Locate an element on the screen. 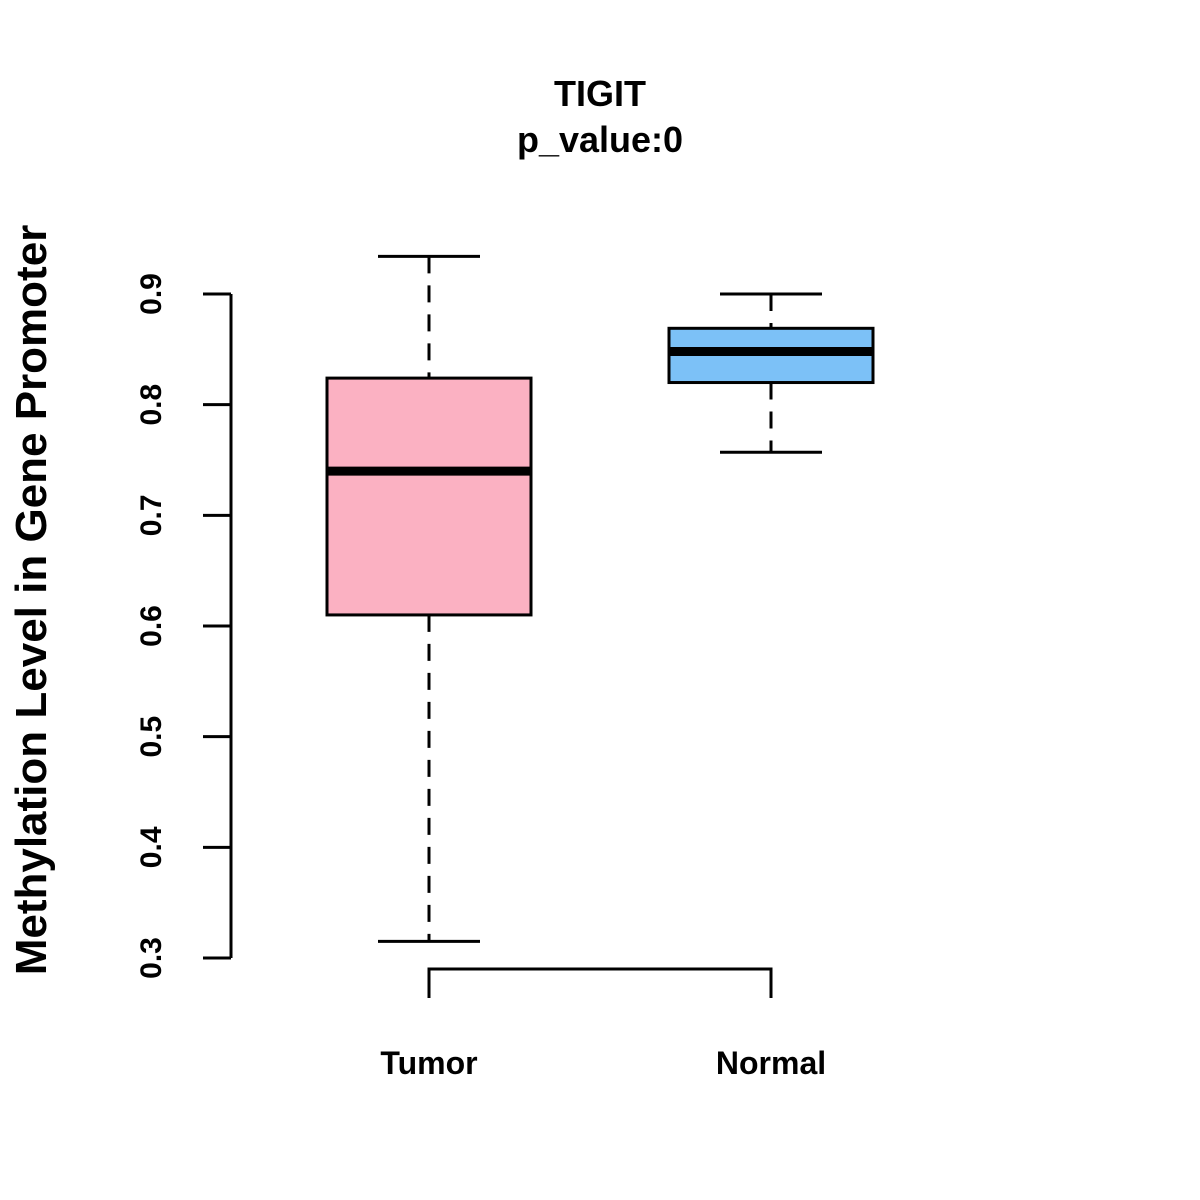  y-tick-label-1: 0.4 is located at coordinates (151, 847).